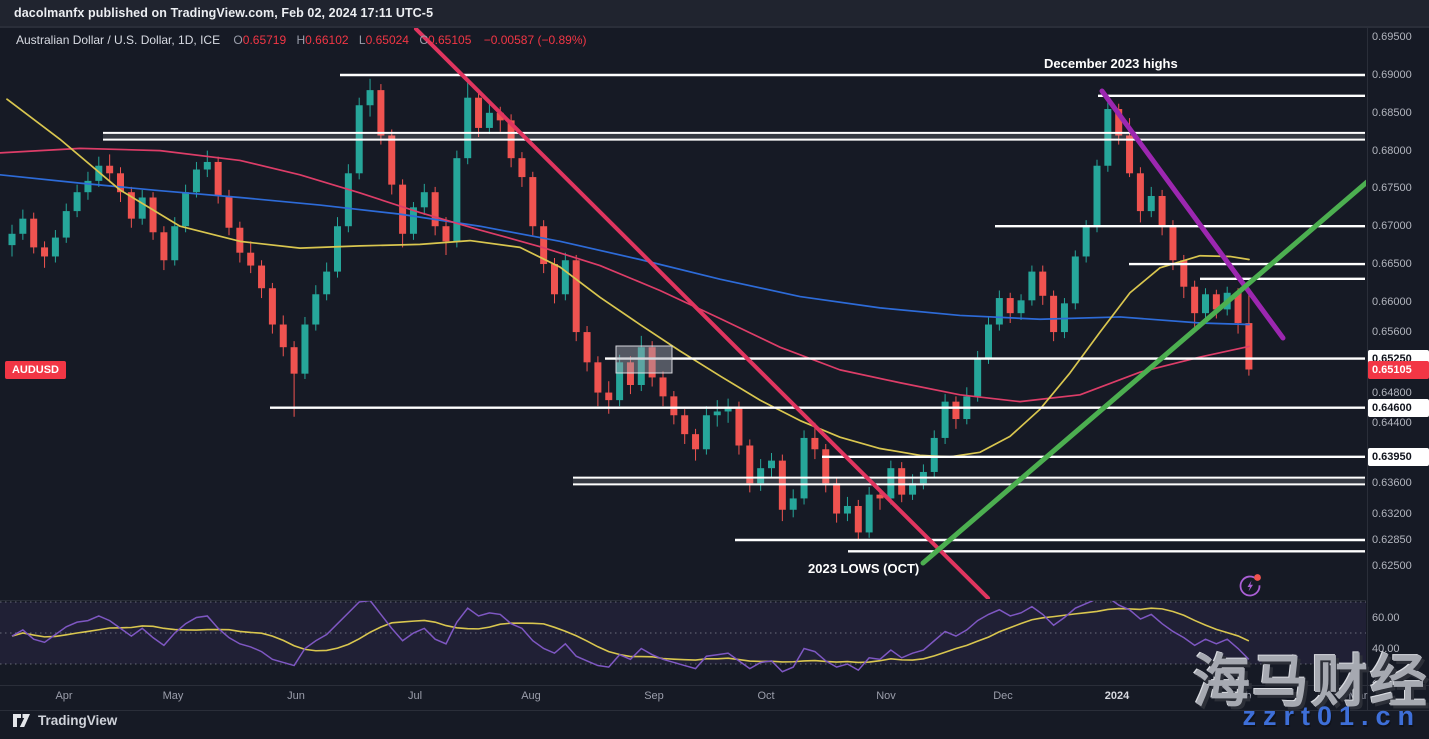 Image resolution: width=1429 pixels, height=739 pixels. I want to click on price-label: 0.69500, so click(1392, 37).